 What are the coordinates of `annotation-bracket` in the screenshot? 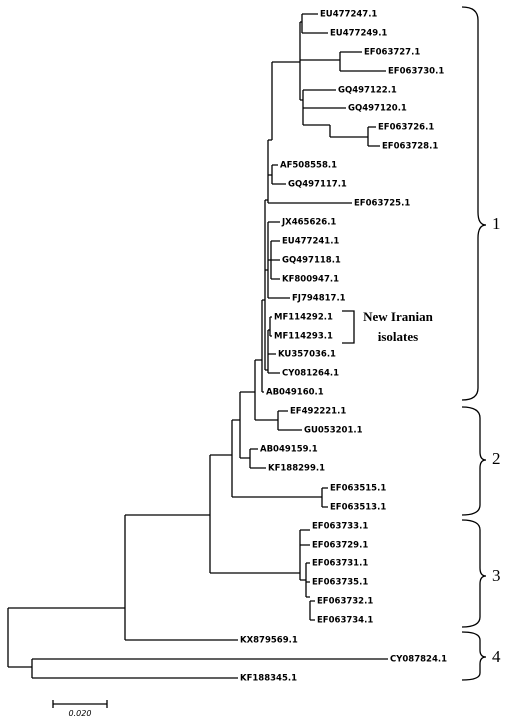 It's located at (348, 327).